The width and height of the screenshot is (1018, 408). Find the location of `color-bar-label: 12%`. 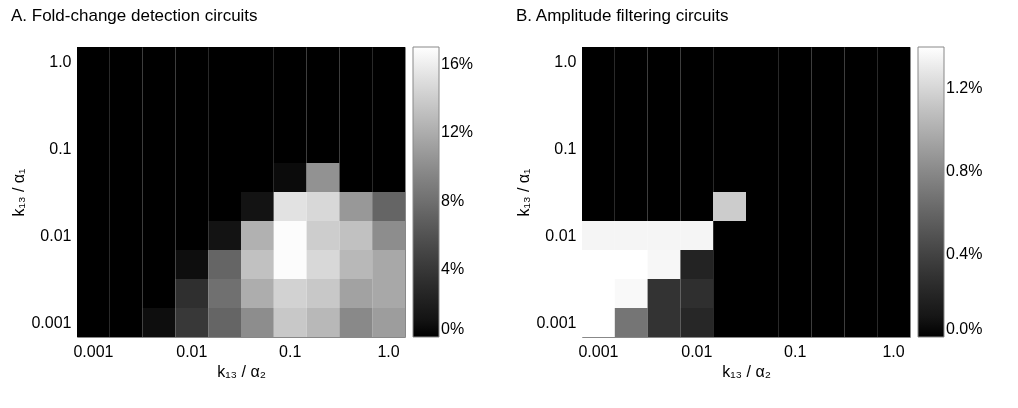

color-bar-label: 12% is located at coordinates (457, 132).